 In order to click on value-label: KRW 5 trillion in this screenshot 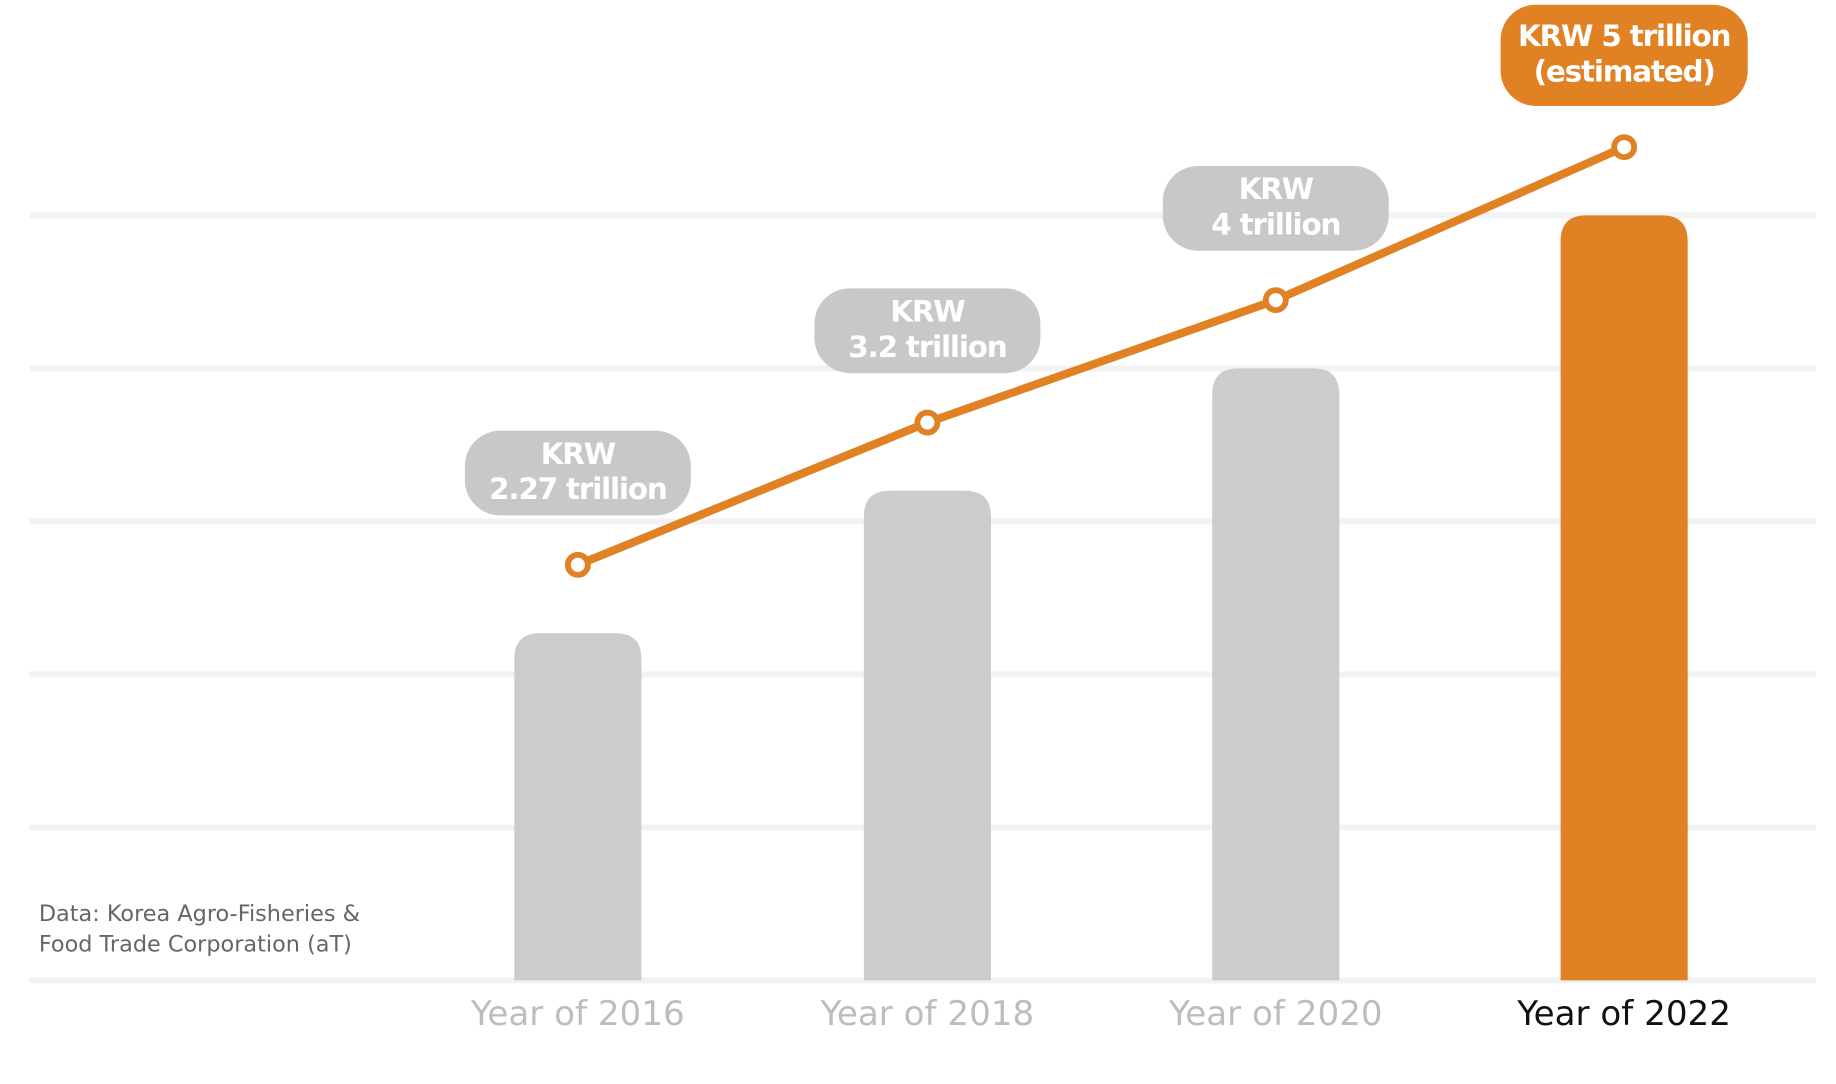, I will do `click(1624, 36)`.